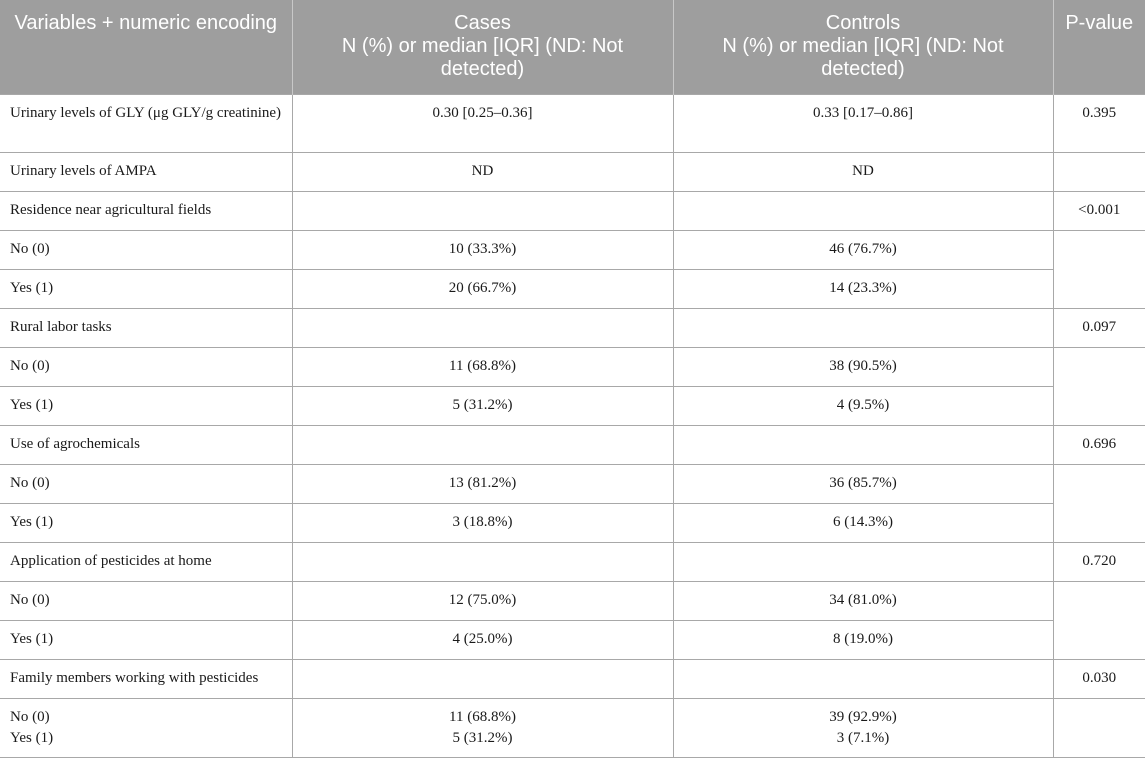 The height and width of the screenshot is (758, 1145). What do you see at coordinates (862, 522) in the screenshot?
I see `controls-cell: 6 (14.3%)` at bounding box center [862, 522].